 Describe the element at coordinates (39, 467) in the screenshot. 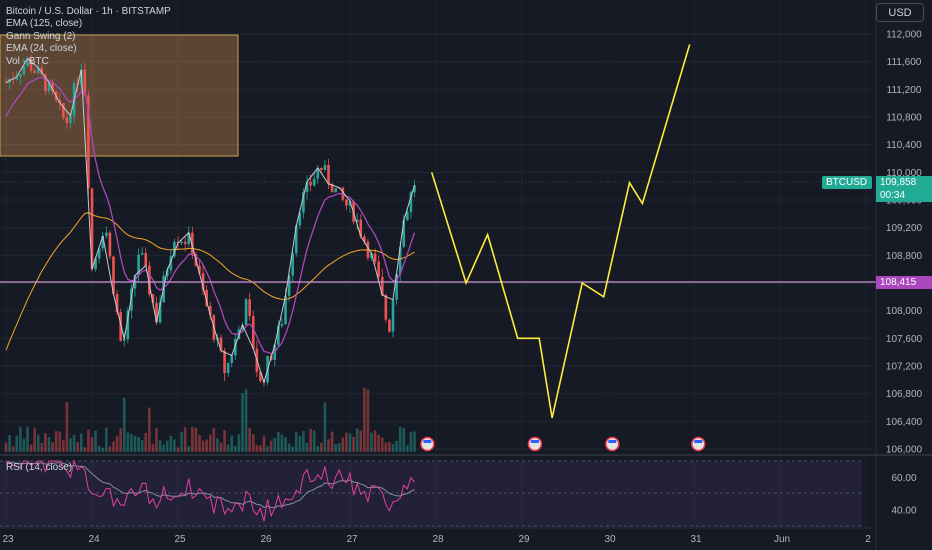

I see `rsi-legend: RSI (14, close)` at that location.